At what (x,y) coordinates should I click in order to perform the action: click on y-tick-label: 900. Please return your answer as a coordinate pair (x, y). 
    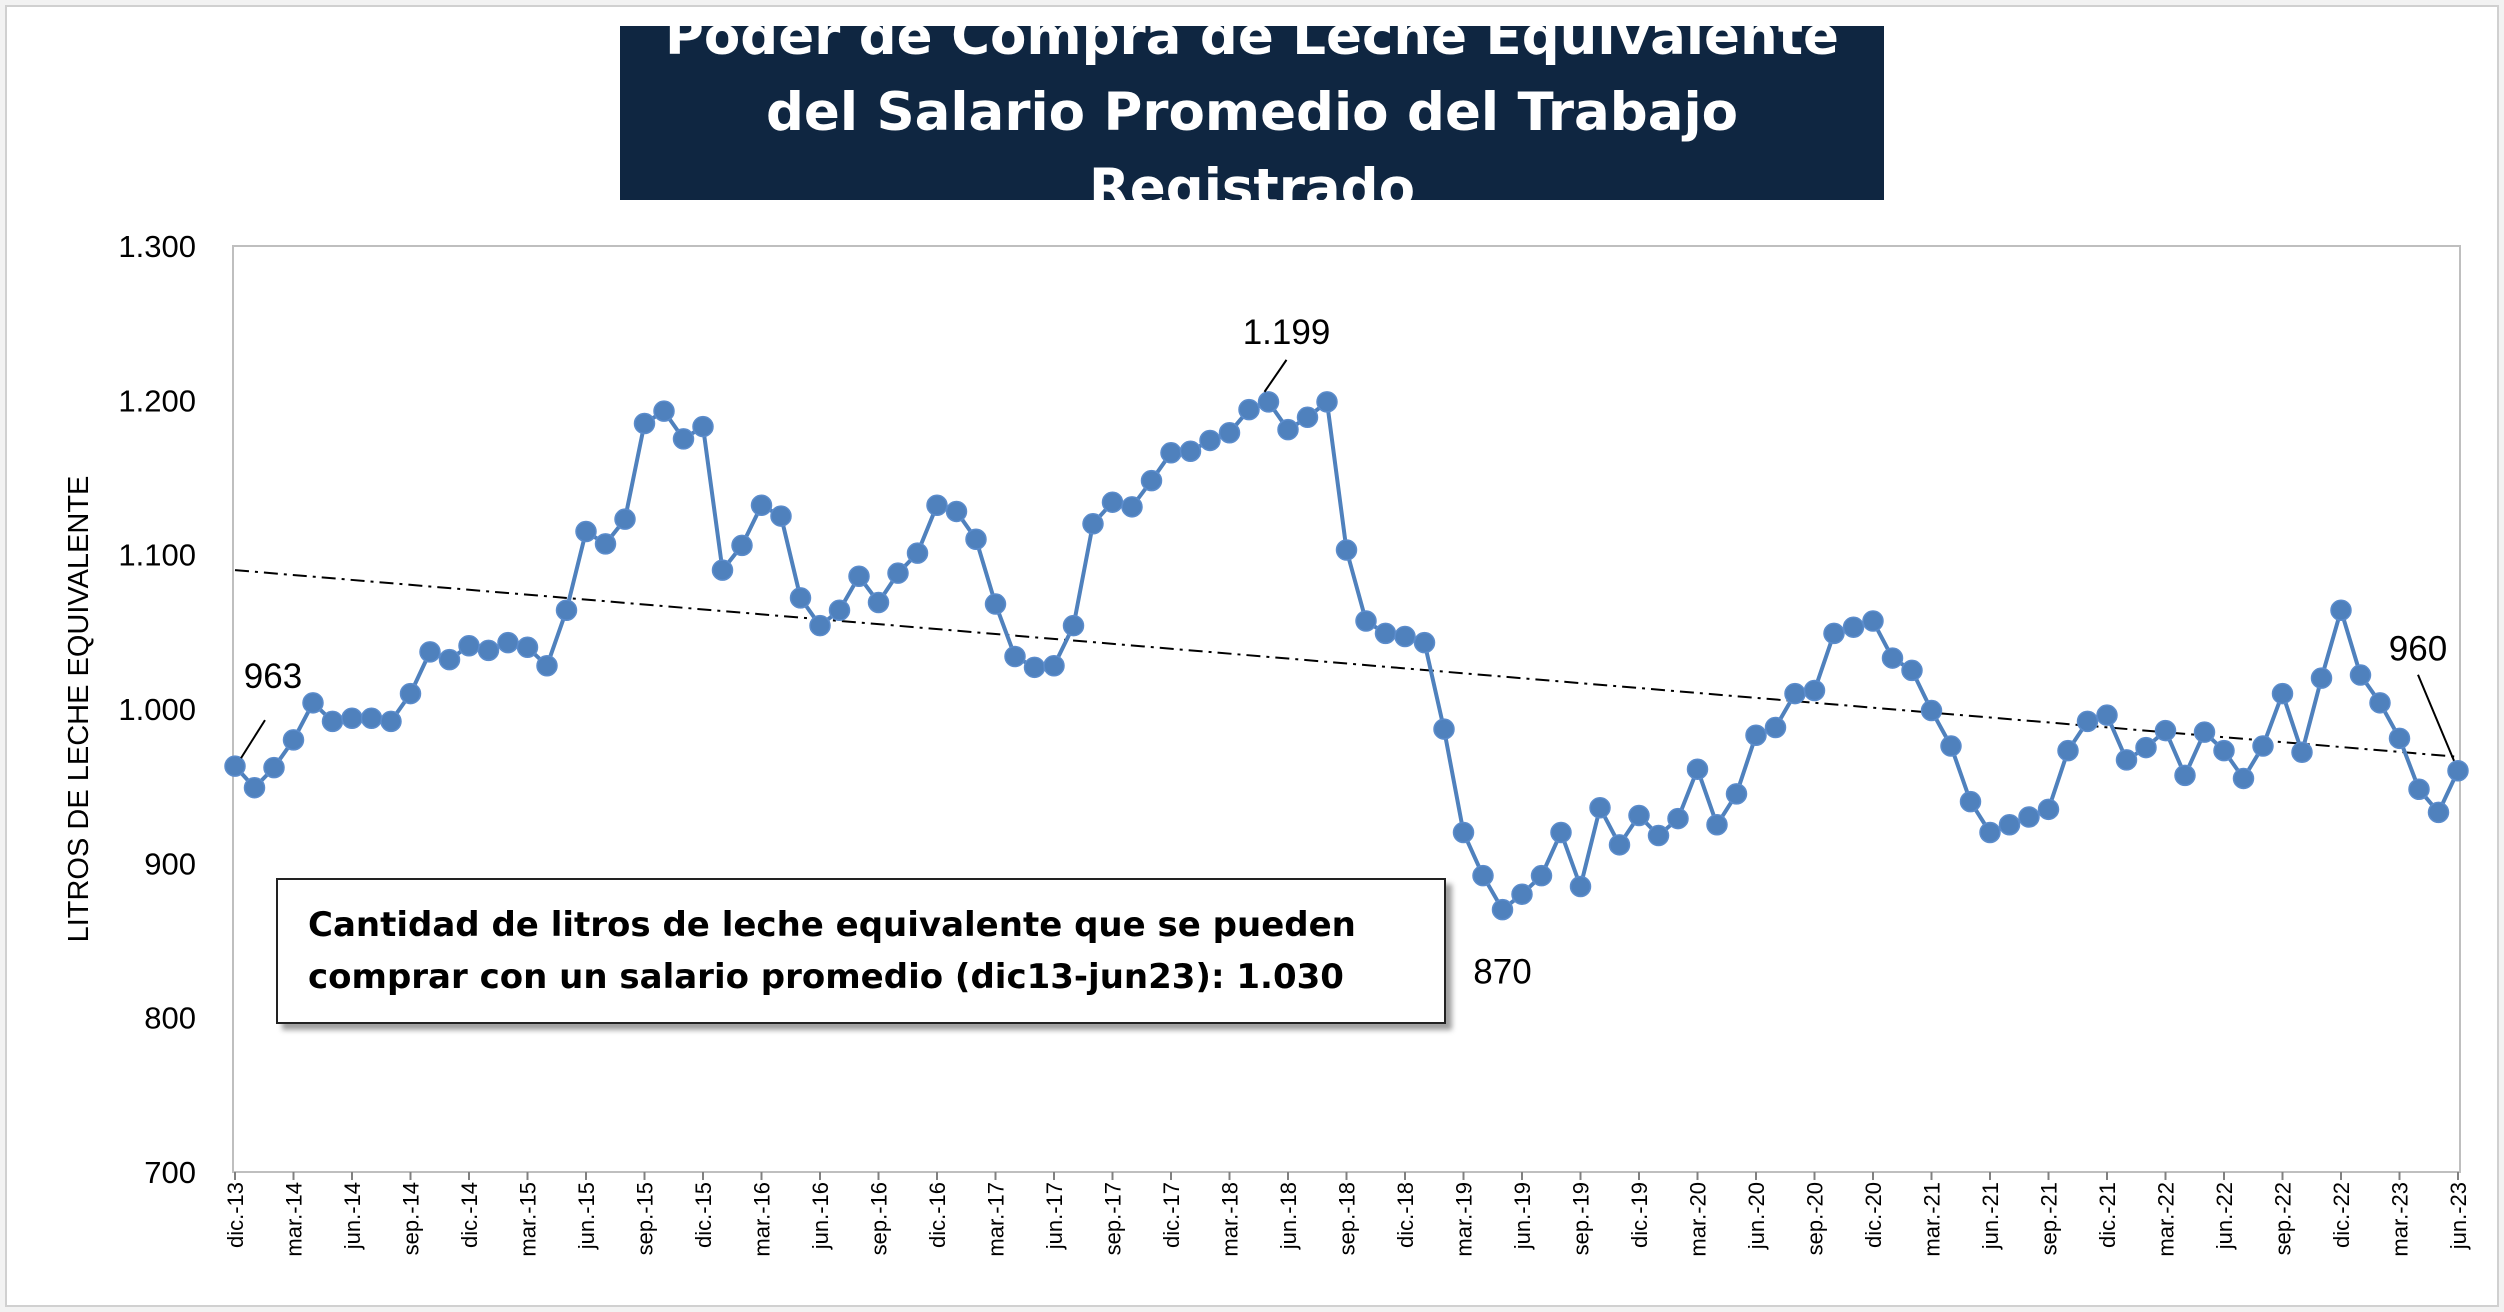
    Looking at the image, I should click on (170, 863).